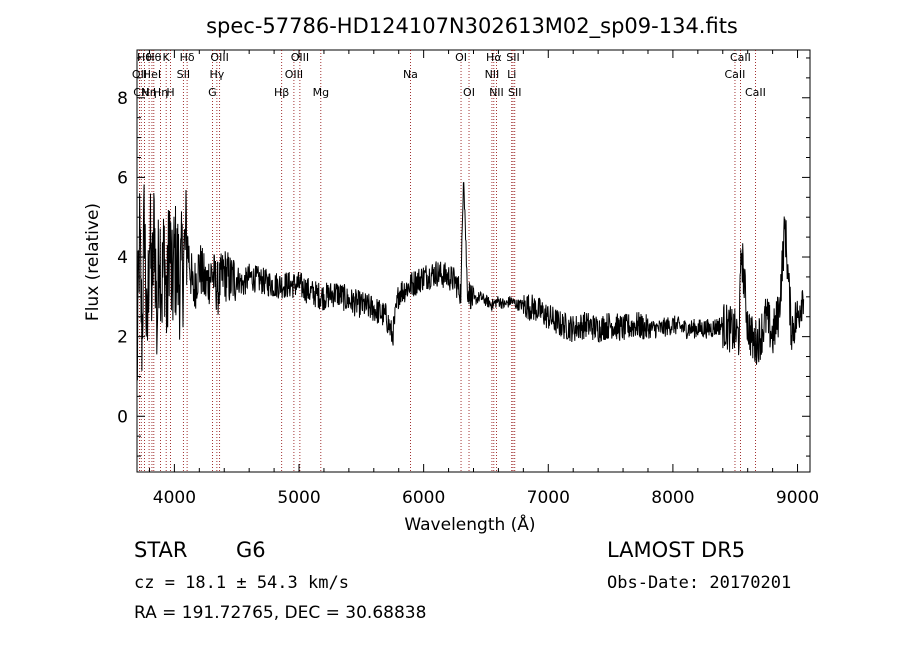 The height and width of the screenshot is (649, 900). What do you see at coordinates (699, 583) in the screenshot?
I see `observation-date: Obs-Date: 20170201` at bounding box center [699, 583].